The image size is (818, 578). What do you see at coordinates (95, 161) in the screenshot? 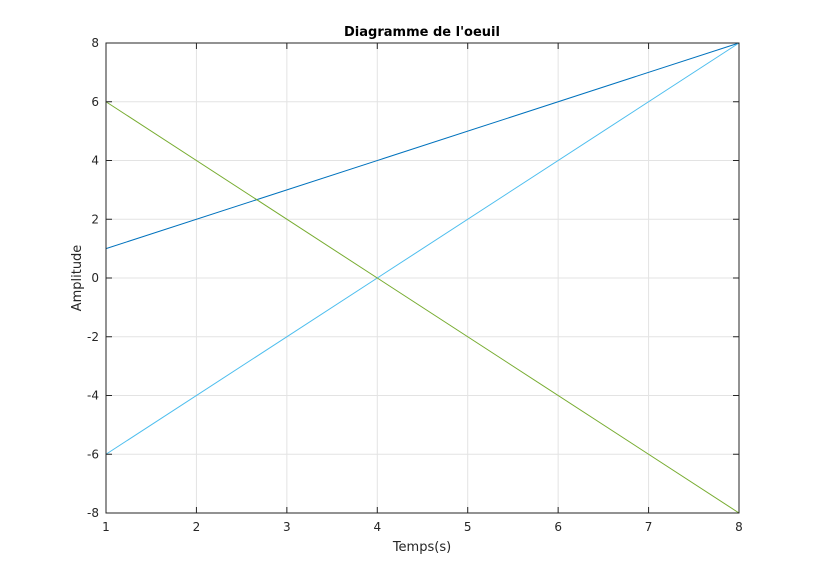
I see `y-tick-label: 4` at bounding box center [95, 161].